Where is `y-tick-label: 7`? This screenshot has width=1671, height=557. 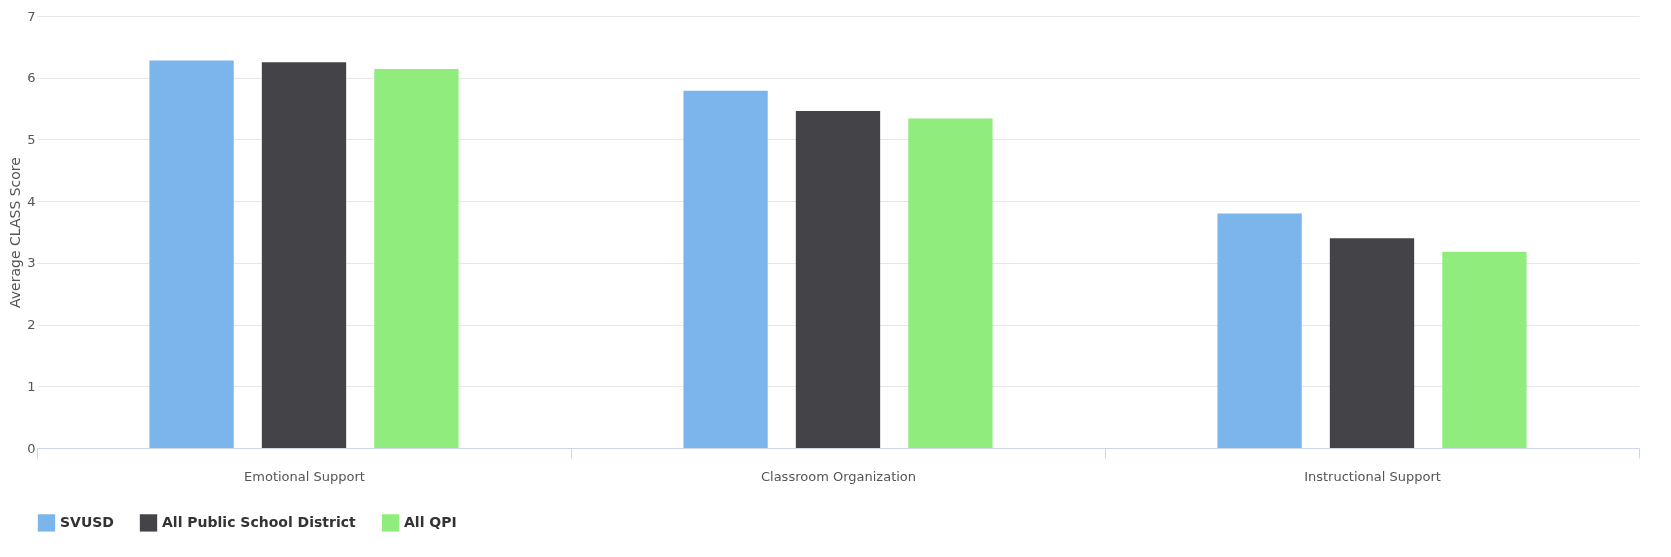 y-tick-label: 7 is located at coordinates (31, 16).